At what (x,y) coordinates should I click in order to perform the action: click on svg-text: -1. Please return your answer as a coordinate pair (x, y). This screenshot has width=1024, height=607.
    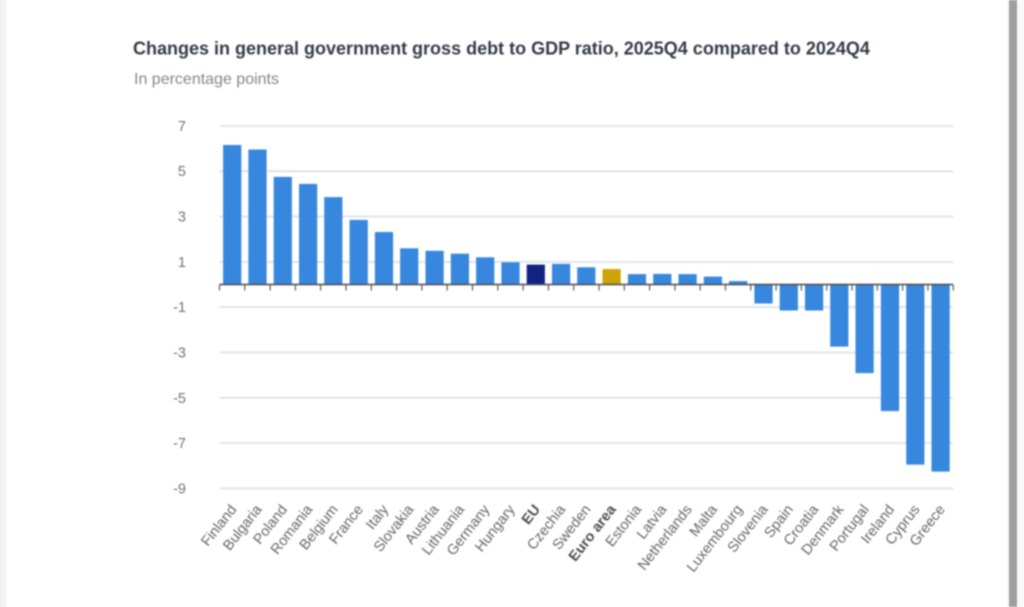
    Looking at the image, I should click on (179, 308).